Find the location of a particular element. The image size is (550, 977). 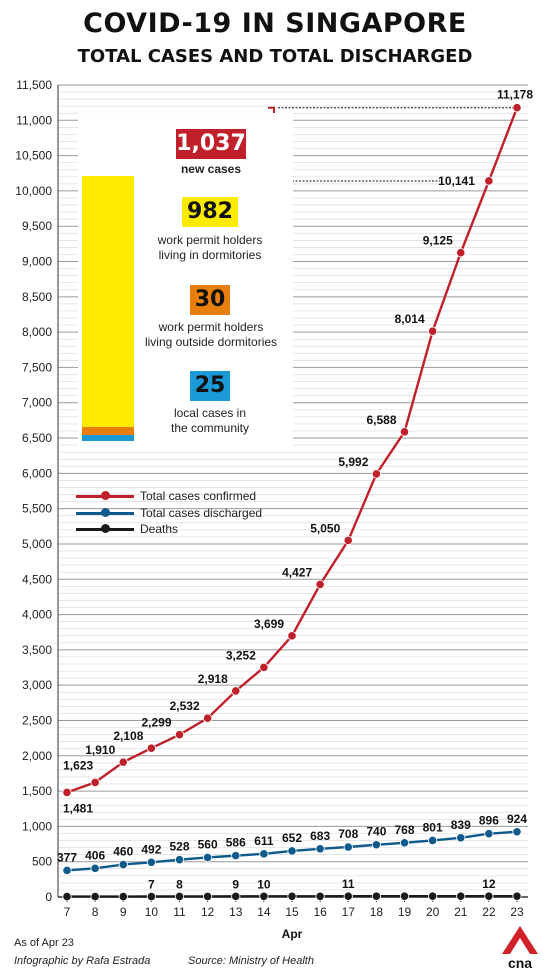

data-label-discharged: 528 is located at coordinates (179, 847).